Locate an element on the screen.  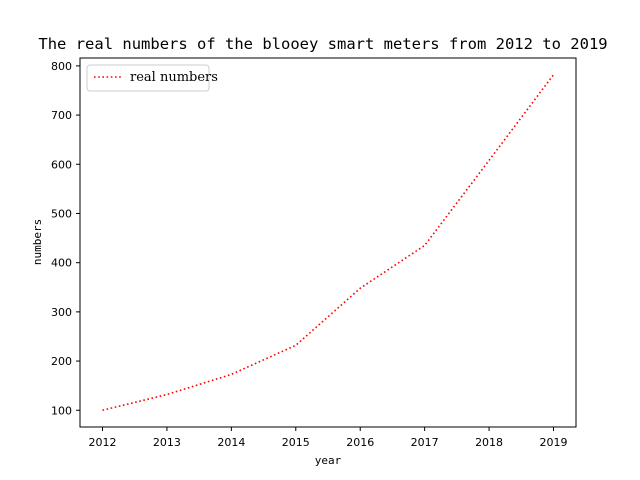
x-tick-label: 2019 is located at coordinates (554, 442).